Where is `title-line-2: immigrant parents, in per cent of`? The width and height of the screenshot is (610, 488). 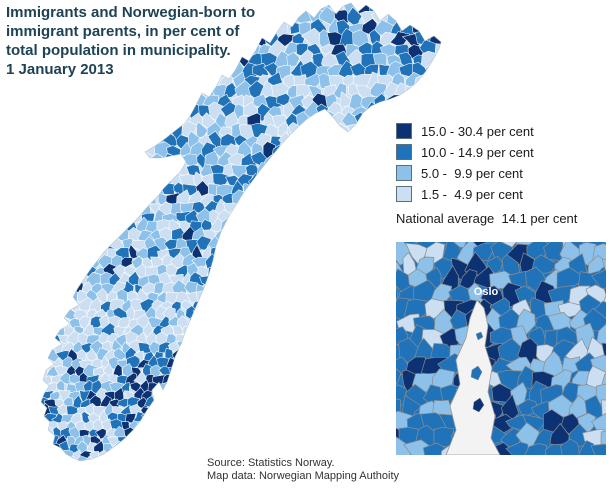
title-line-2: immigrant parents, in per cent of is located at coordinates (123, 31).